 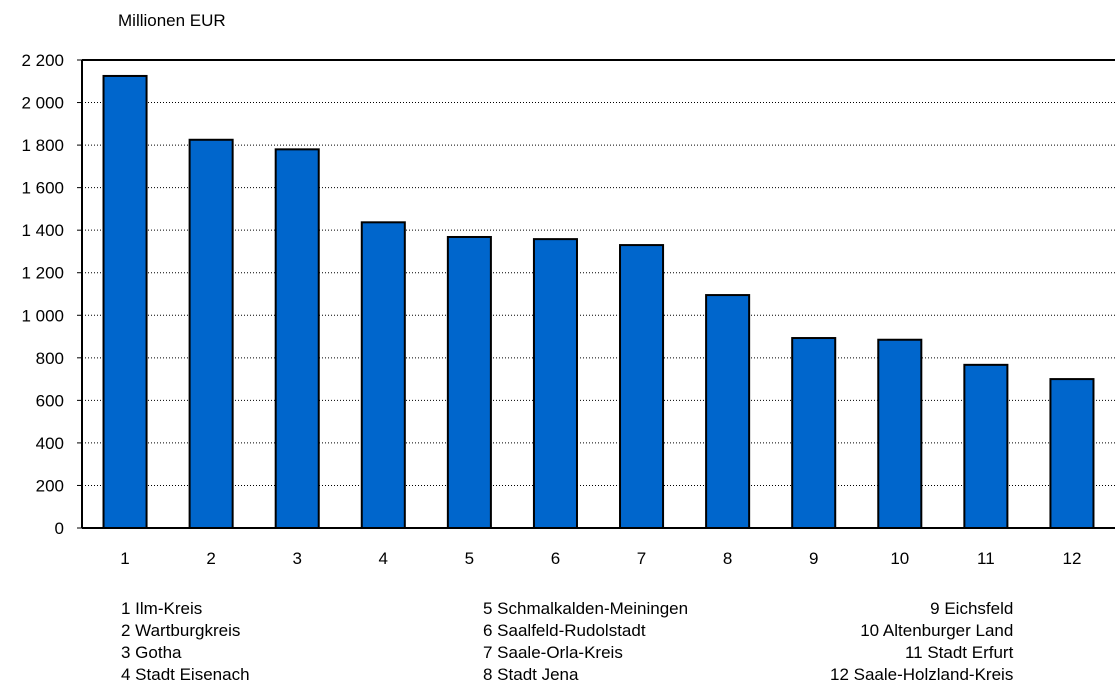 I want to click on y-tick-label: 1 200, so click(x=42, y=273).